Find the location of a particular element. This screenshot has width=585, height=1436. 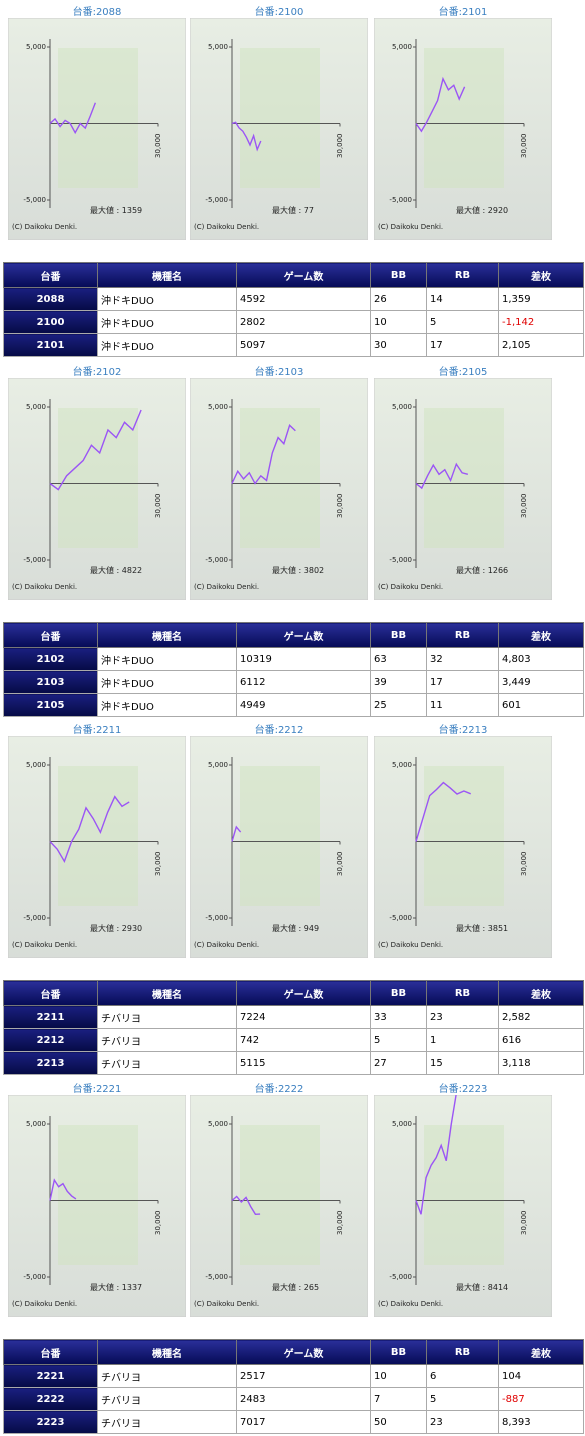

cell: 616 is located at coordinates (541, 1040).